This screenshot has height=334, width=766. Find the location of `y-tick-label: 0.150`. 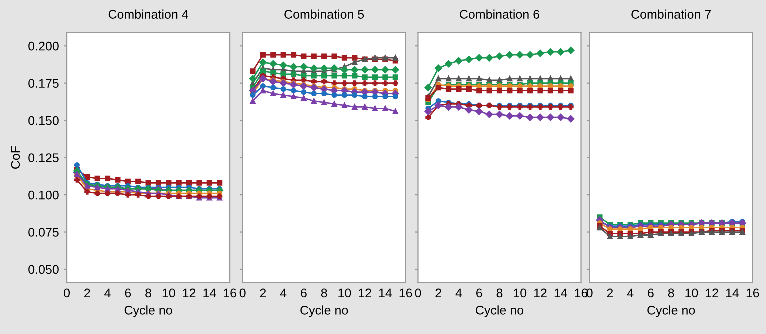

y-tick-label: 0.150 is located at coordinates (43, 121).